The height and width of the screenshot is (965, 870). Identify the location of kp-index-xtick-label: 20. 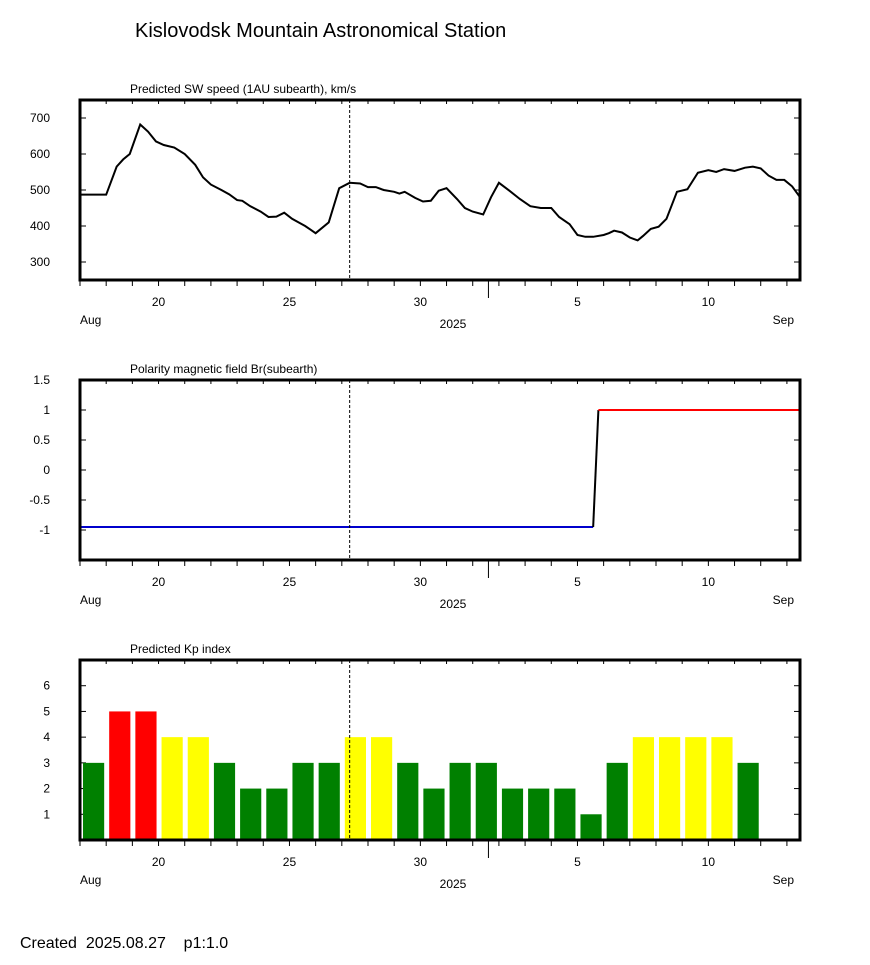
(159, 862).